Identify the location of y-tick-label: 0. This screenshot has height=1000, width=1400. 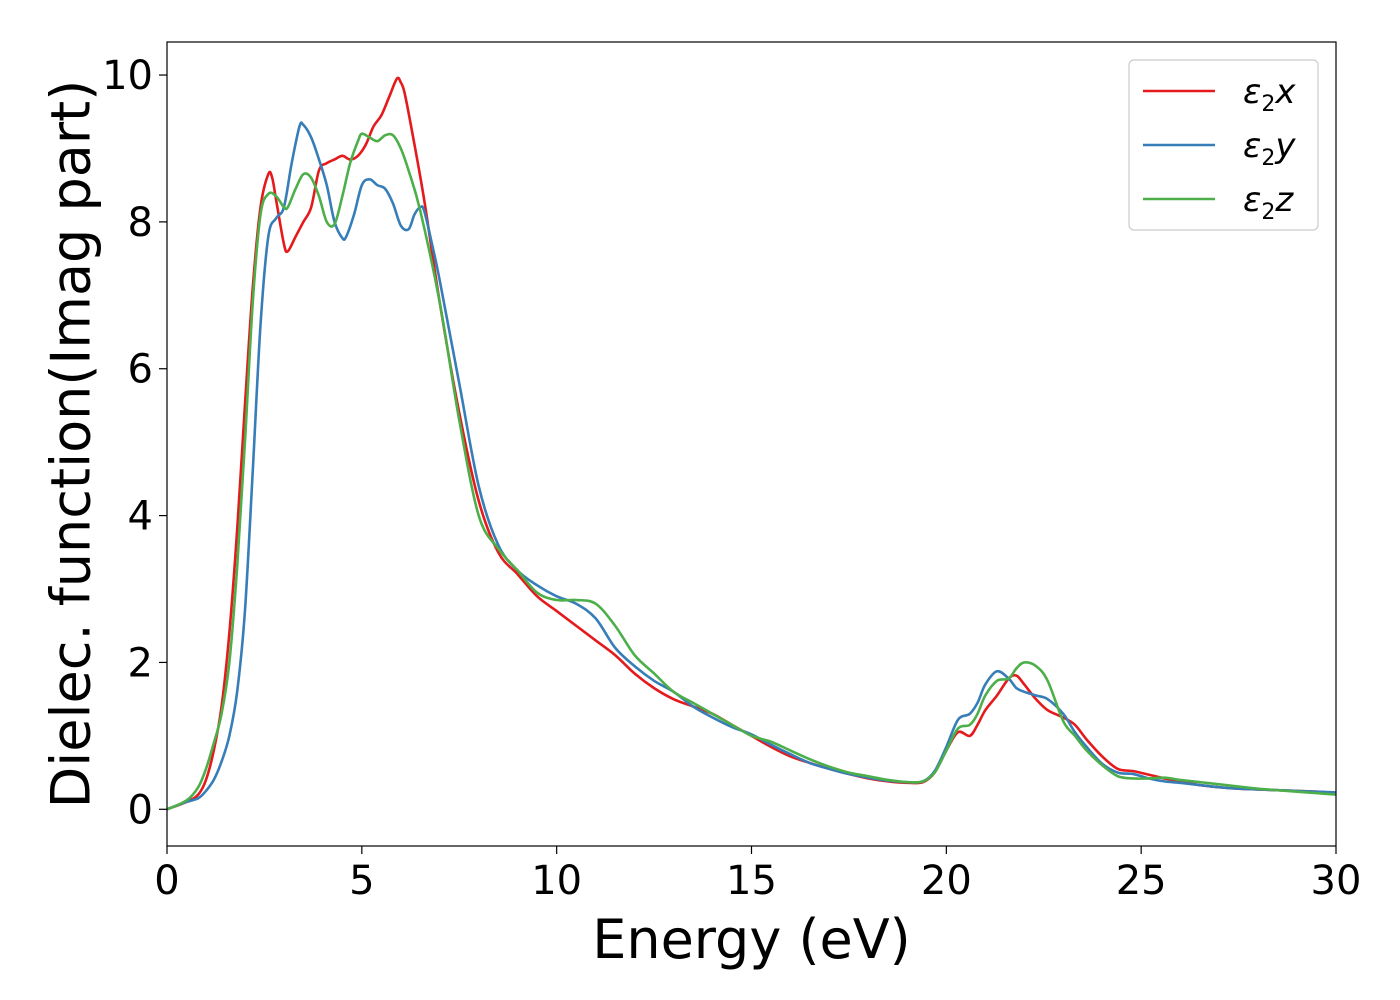
(140, 810).